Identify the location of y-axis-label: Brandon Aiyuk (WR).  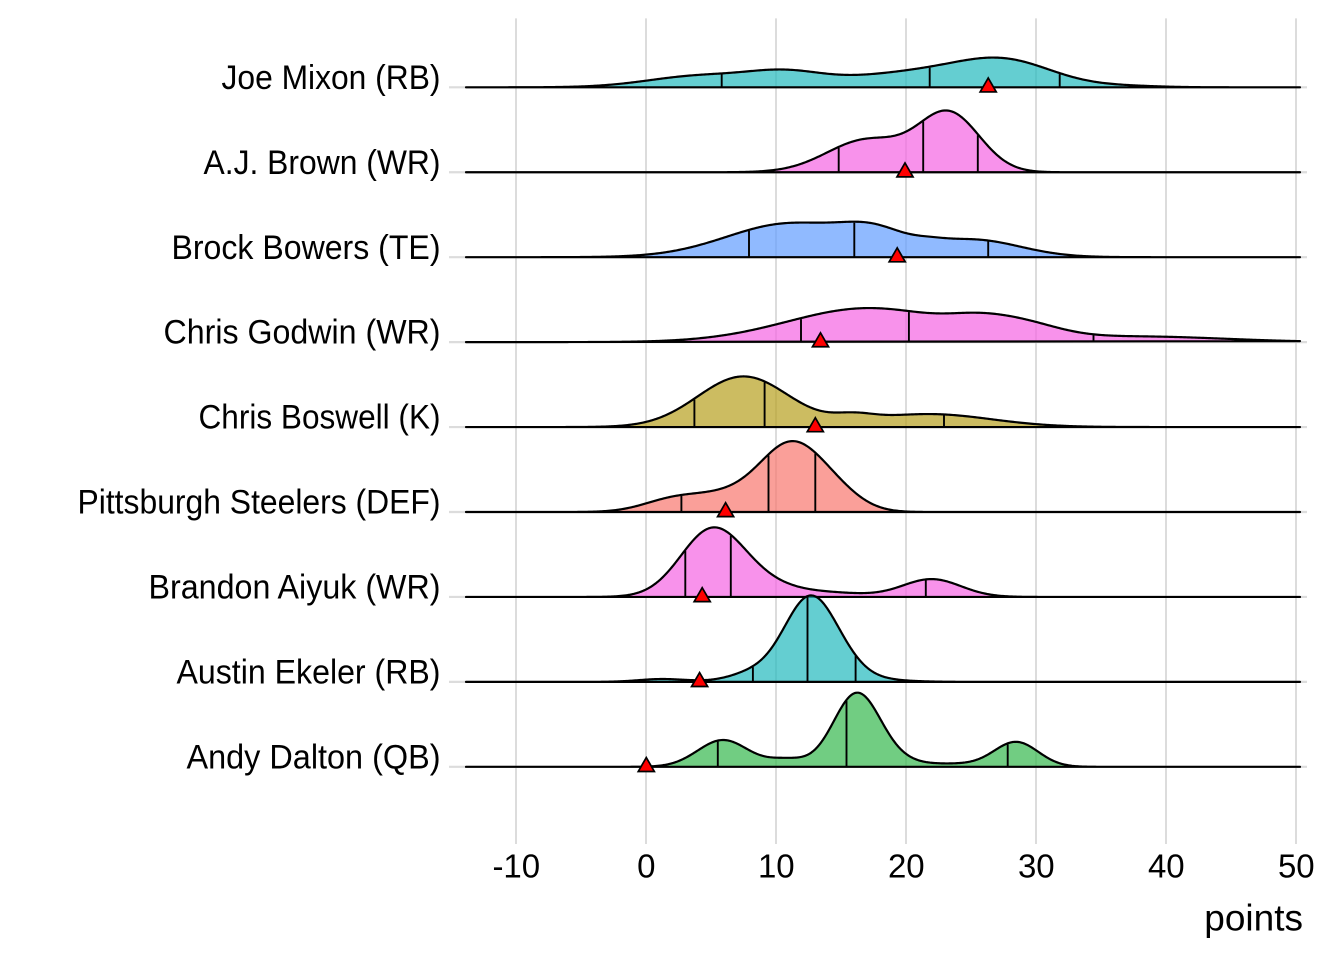
(295, 588).